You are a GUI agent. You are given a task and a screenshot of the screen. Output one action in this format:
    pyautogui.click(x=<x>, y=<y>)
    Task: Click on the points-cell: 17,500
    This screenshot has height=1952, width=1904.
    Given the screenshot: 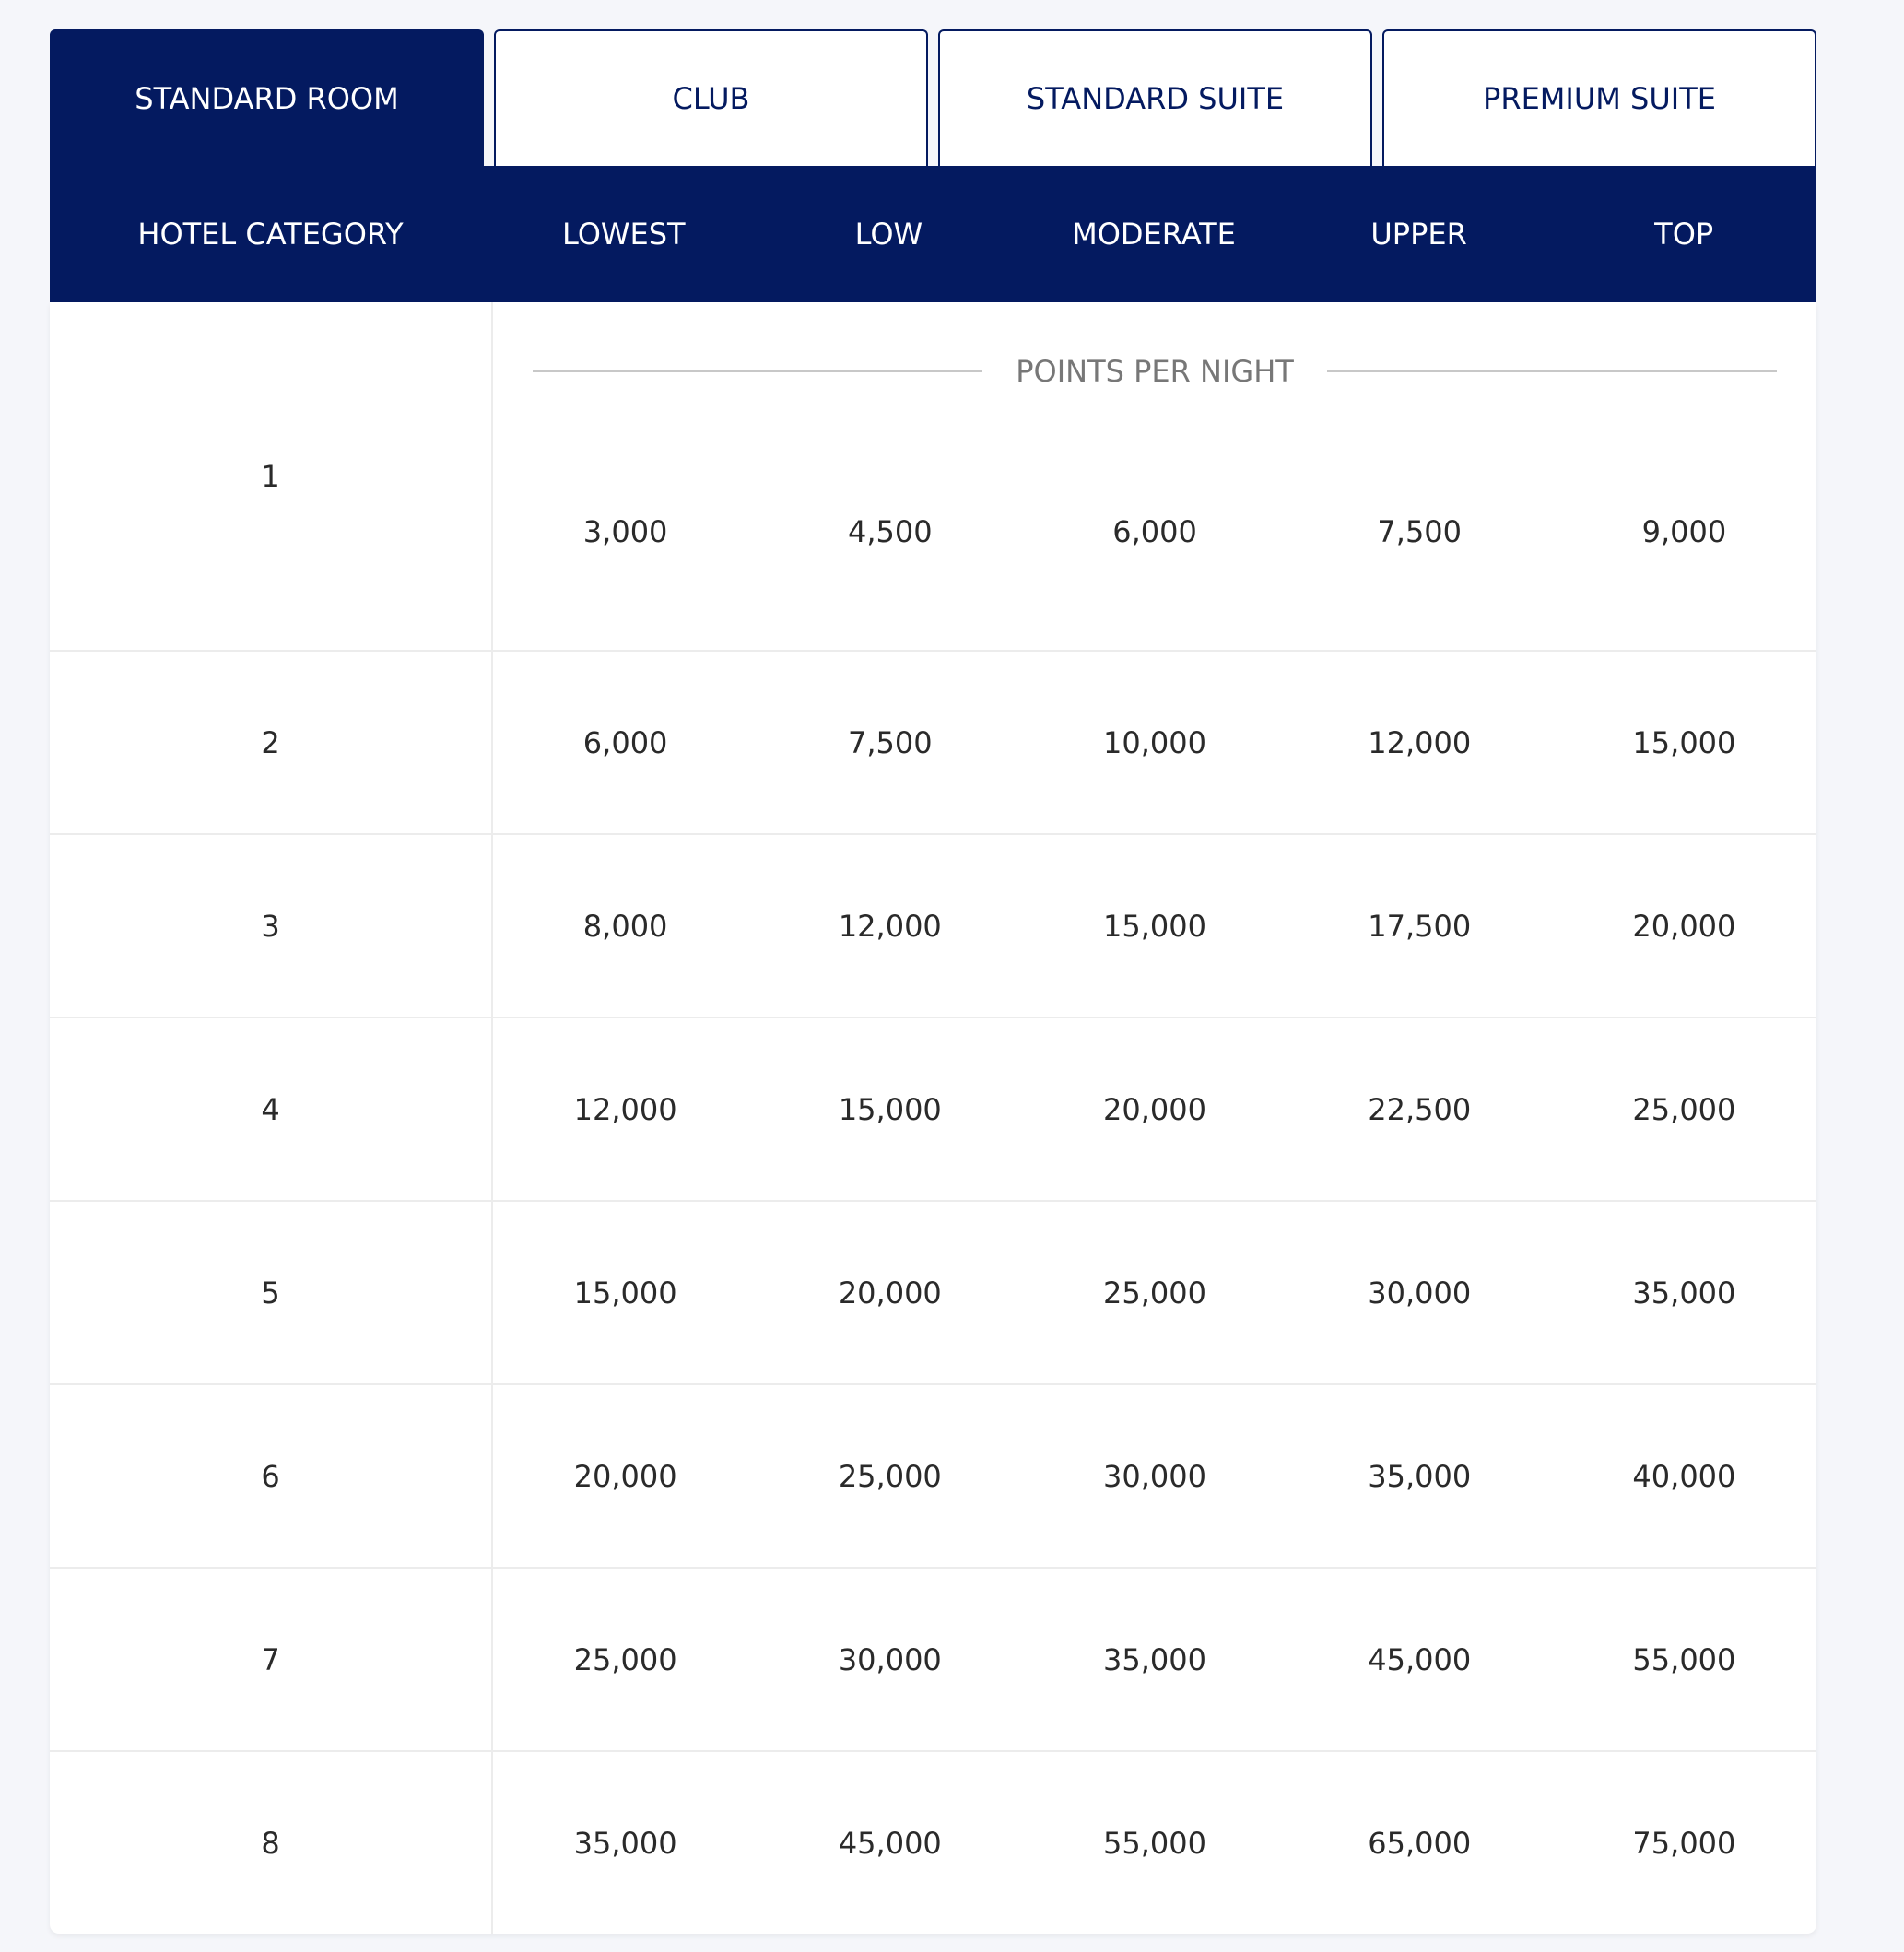 What is the action you would take?
    pyautogui.click(x=1420, y=926)
    